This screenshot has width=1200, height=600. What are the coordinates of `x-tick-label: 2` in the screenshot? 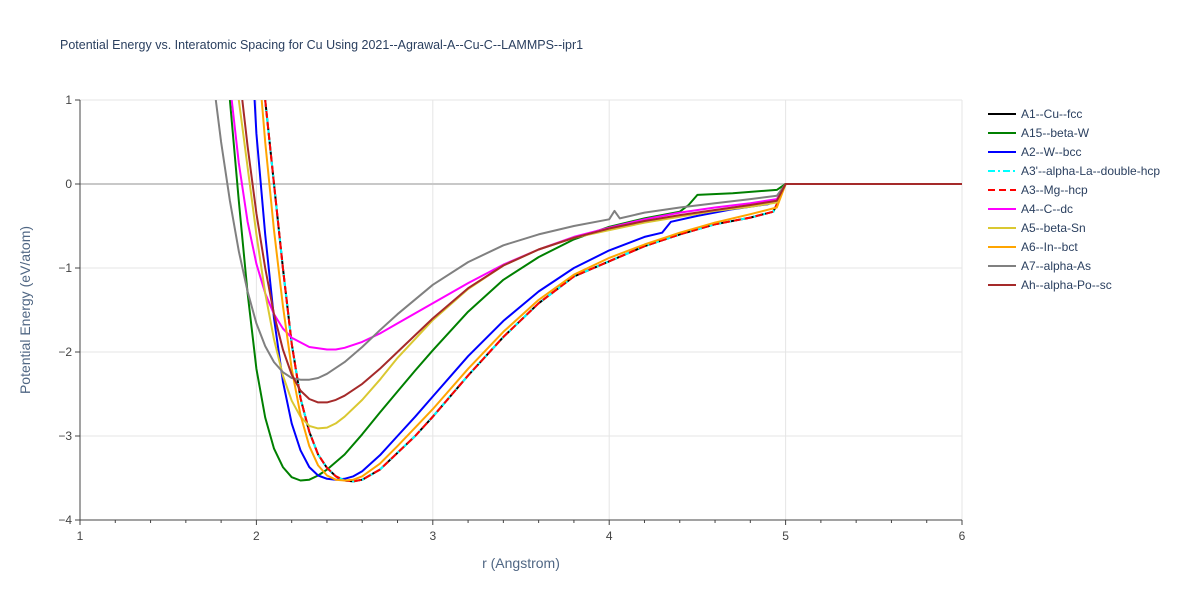 It's located at (256, 536).